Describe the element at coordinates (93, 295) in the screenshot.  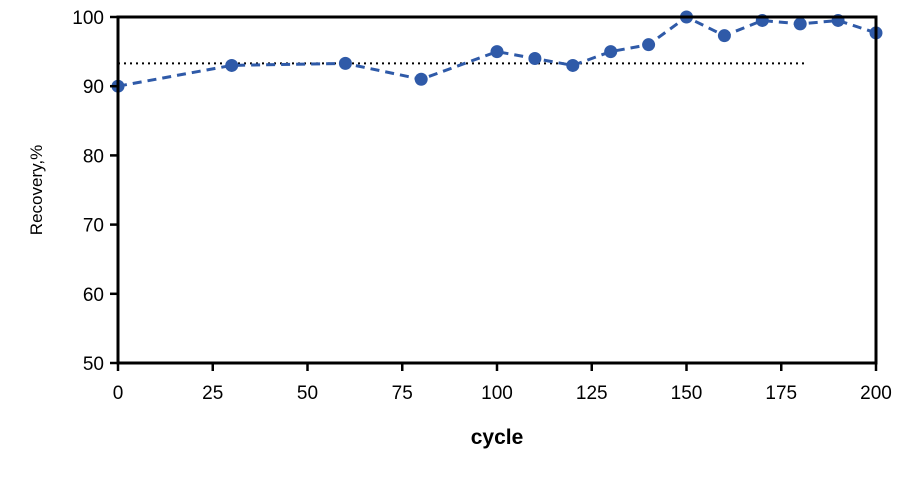
I see `y-tick-label: 60` at that location.